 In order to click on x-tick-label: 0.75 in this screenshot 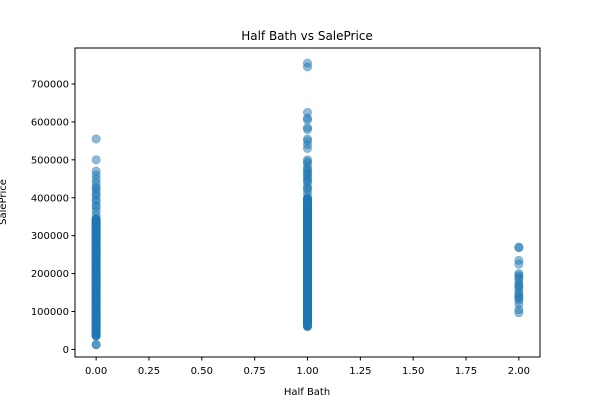, I will do `click(255, 371)`.